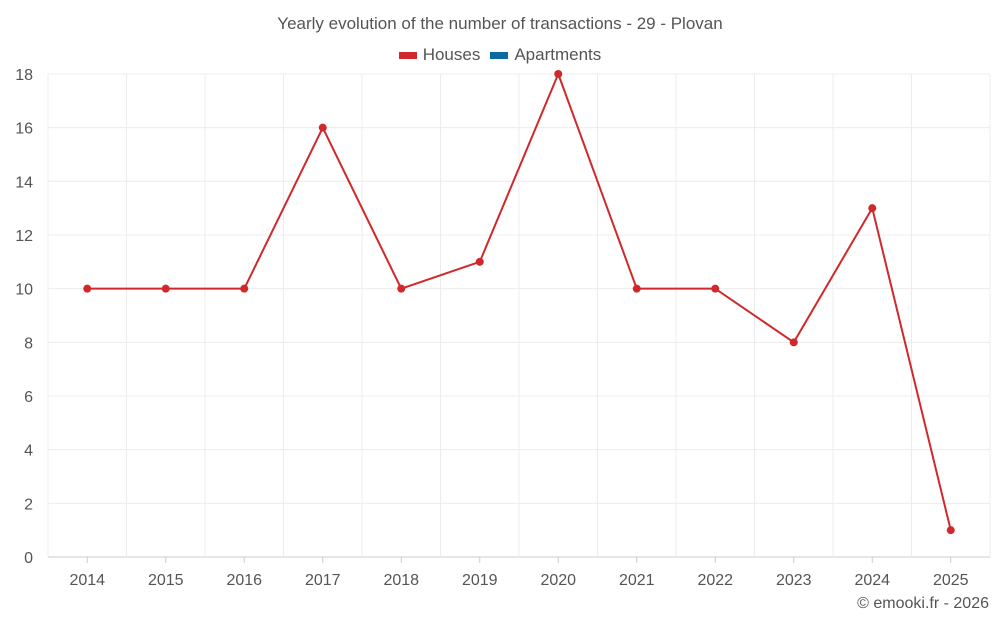  Describe the element at coordinates (401, 580) in the screenshot. I see `x-tick-label-2018: 2018` at that location.